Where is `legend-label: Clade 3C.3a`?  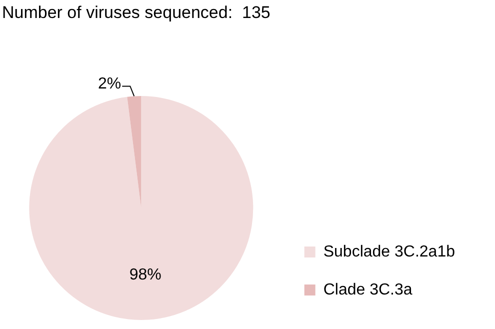 legend-label: Clade 3C.3a is located at coordinates (367, 289).